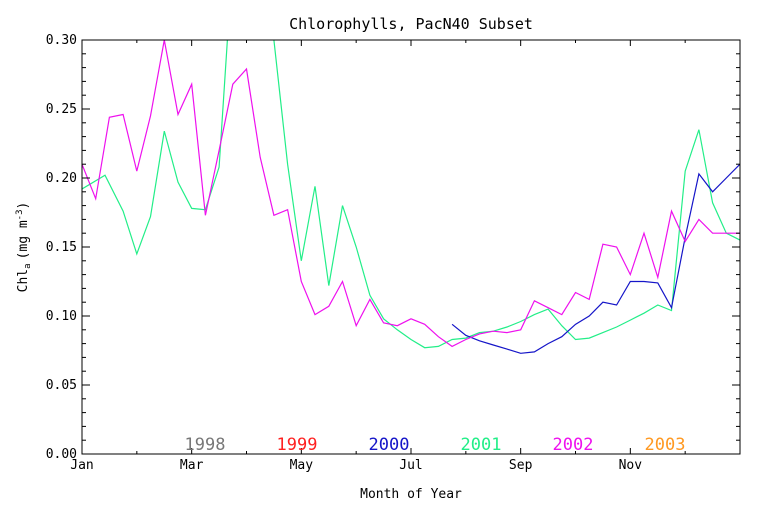 The height and width of the screenshot is (512, 768). Describe the element at coordinates (192, 465) in the screenshot. I see `x-tick-label: Mar` at that location.